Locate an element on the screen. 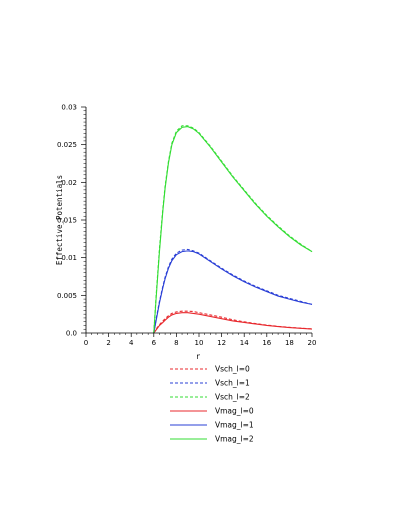 The width and height of the screenshot is (409, 529). x-tick-label: 18 is located at coordinates (289, 343).